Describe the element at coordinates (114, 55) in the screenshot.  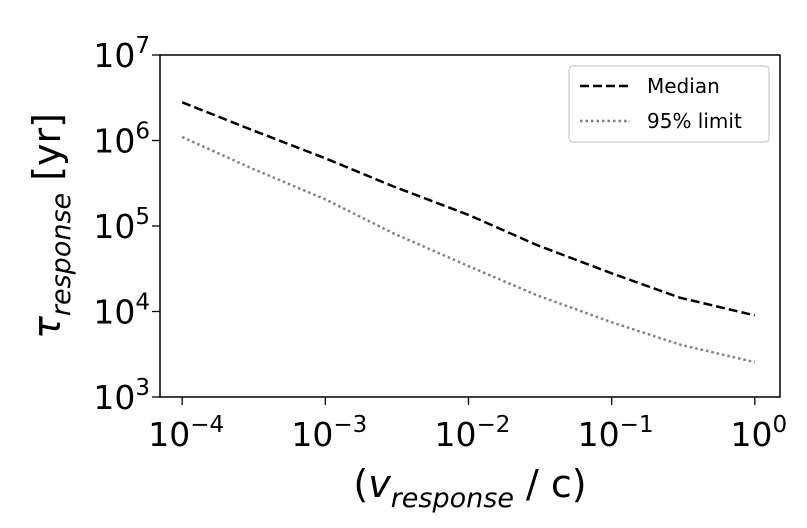
I see `y-tick-label-4-base: 10` at that location.